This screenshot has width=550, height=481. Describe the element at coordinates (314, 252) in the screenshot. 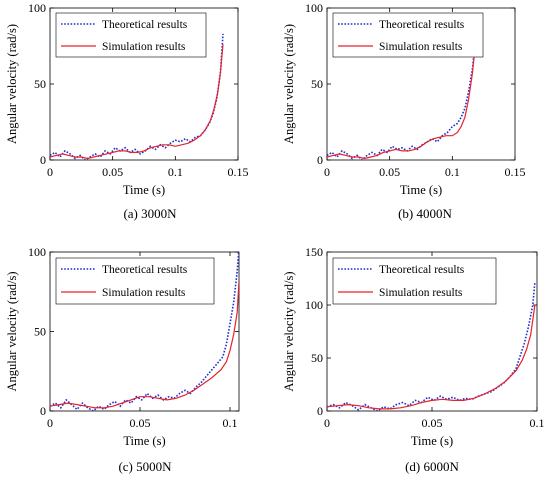

I see `y-tick-label: 150` at that location.